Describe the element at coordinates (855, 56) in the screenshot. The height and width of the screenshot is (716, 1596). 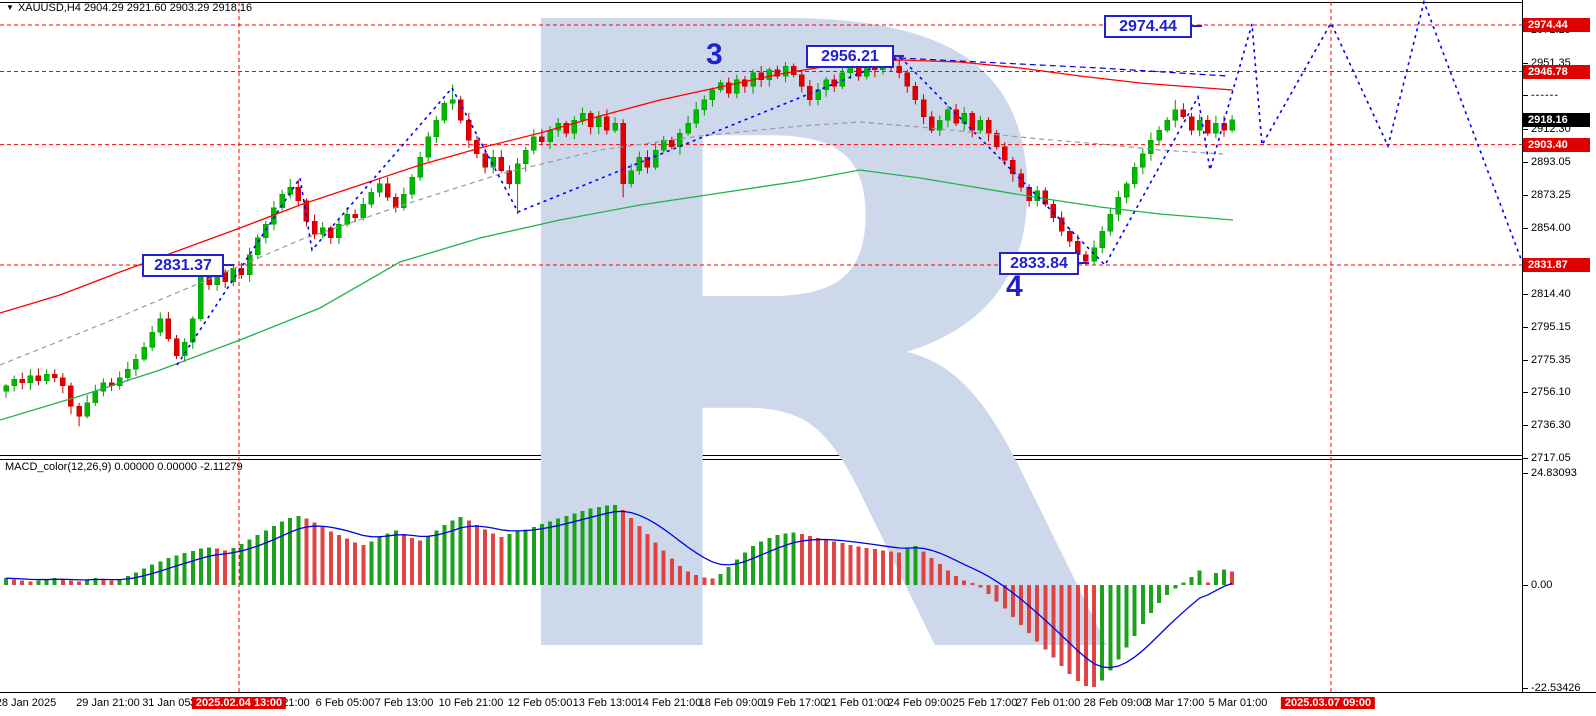
I see `annotation-box-2956.21: 2956.21` at that location.